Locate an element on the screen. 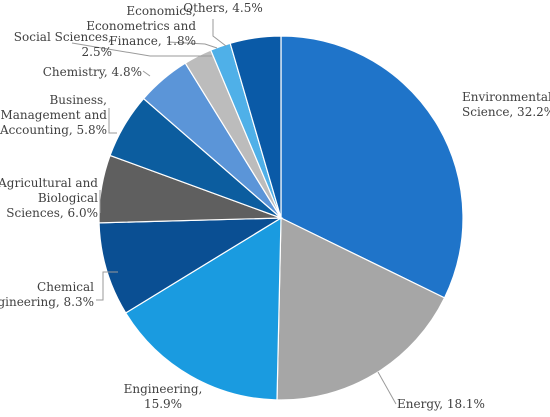 This screenshot has height=417, width=550. leader-line-chemical-engineering is located at coordinates (107, 286).